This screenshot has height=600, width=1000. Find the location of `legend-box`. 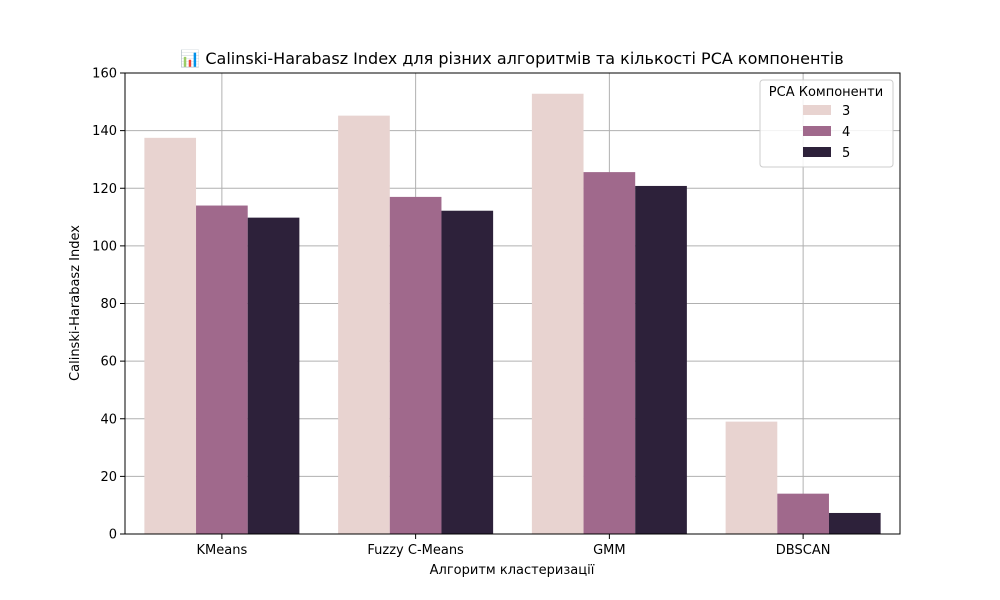

legend-box is located at coordinates (826, 123).